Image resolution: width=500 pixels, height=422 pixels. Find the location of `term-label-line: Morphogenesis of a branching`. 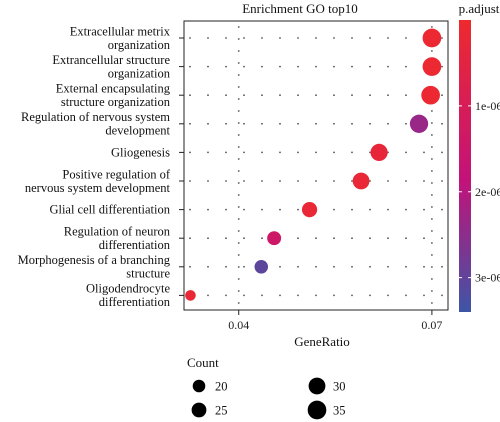

term-label-line: Morphogenesis of a branching is located at coordinates (94, 260).